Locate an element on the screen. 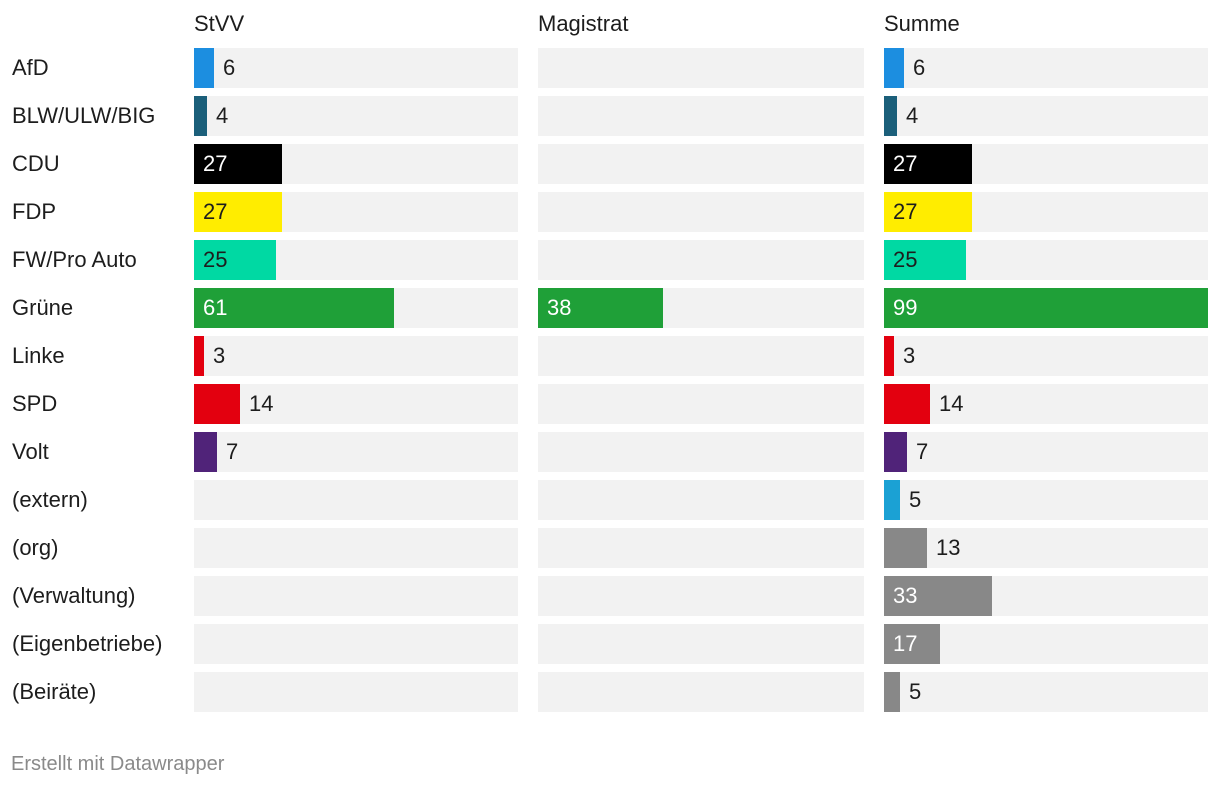 The width and height of the screenshot is (1220, 788). datawrapper-credit: Erstellt mit Datawrapper is located at coordinates (118, 764).